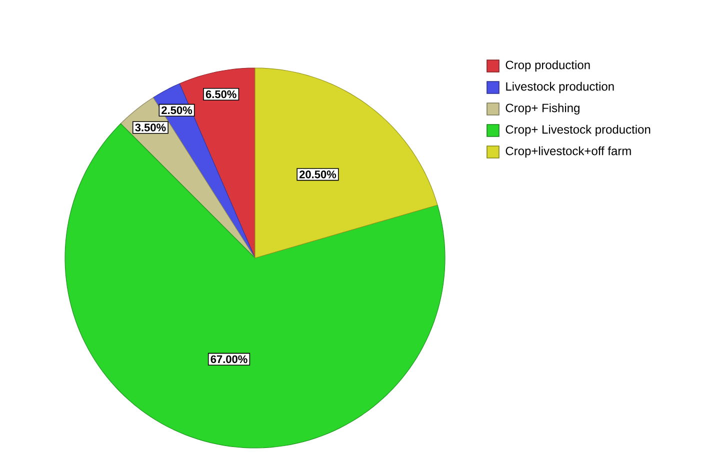 The height and width of the screenshot is (474, 724). Describe the element at coordinates (560, 88) in the screenshot. I see `legend-label: Livestock production` at that location.